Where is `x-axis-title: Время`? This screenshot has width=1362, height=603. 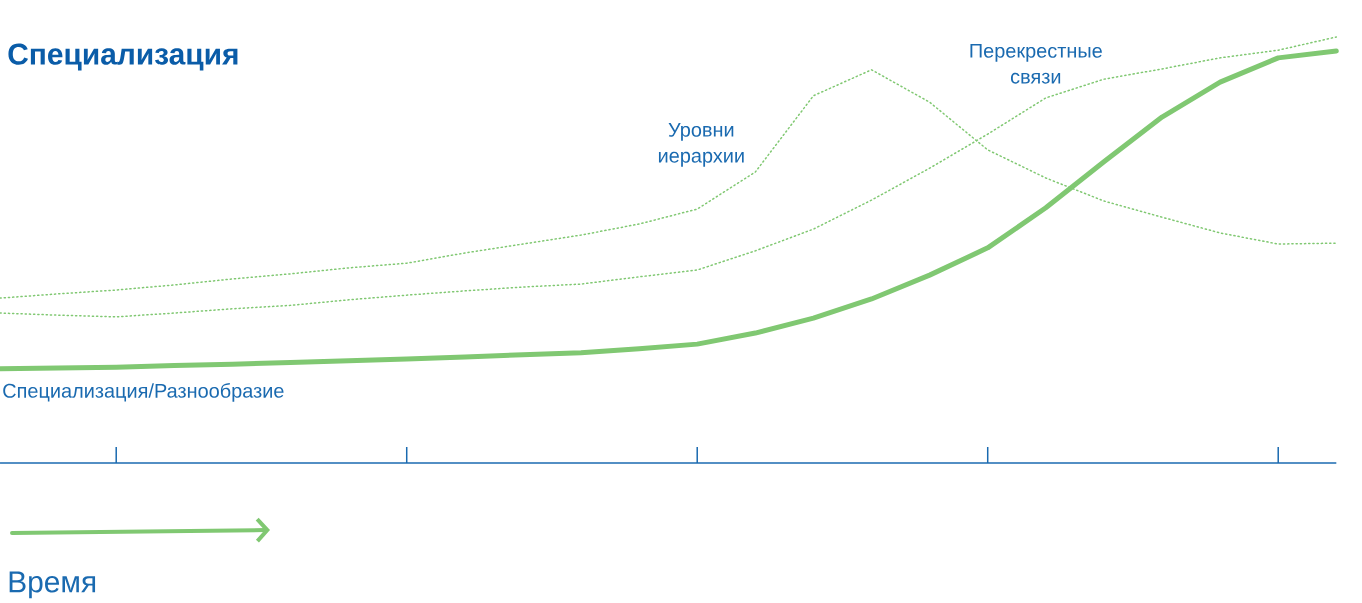 x-axis-title: Время is located at coordinates (52, 585).